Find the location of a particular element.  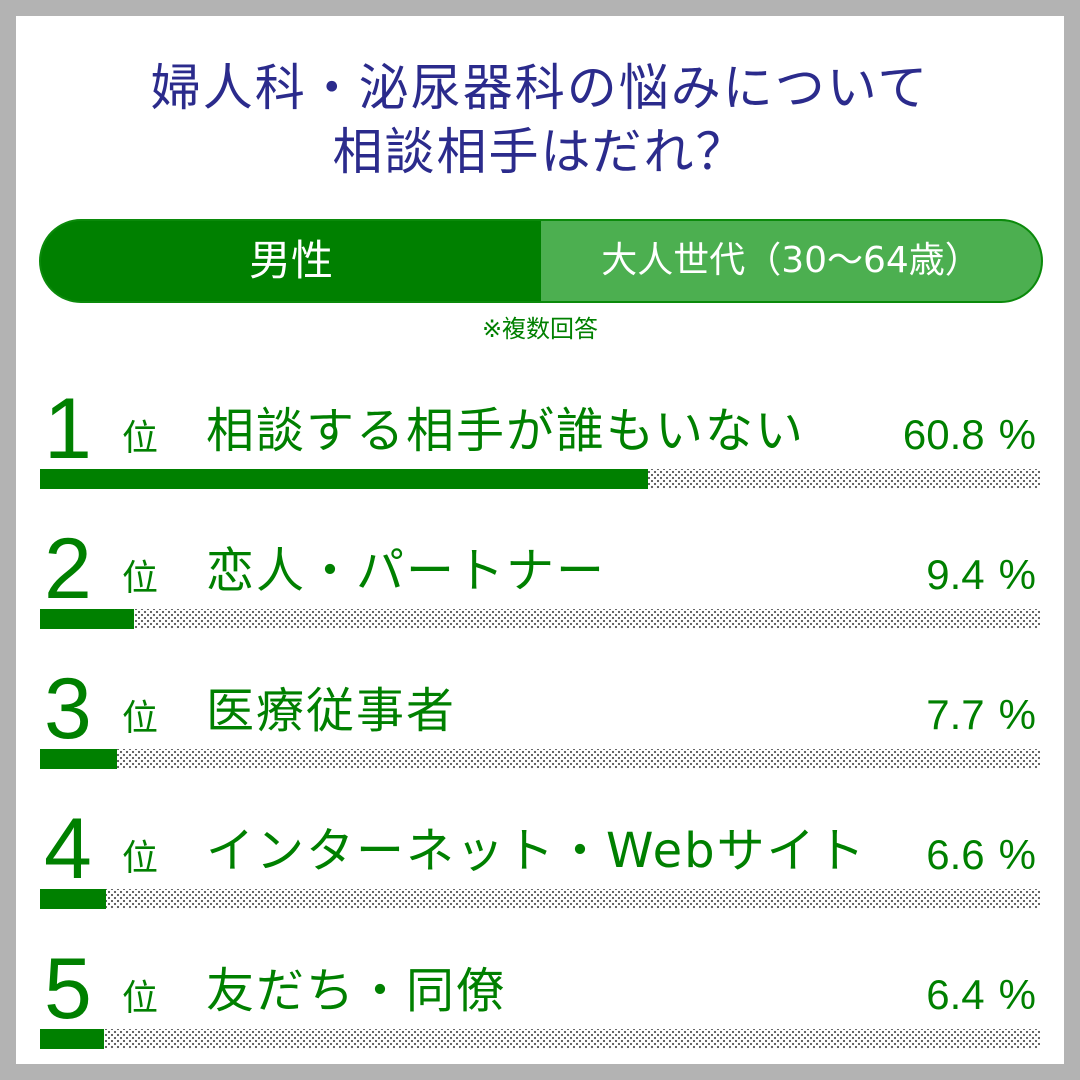

value-label: 7.7% is located at coordinates (981, 715).